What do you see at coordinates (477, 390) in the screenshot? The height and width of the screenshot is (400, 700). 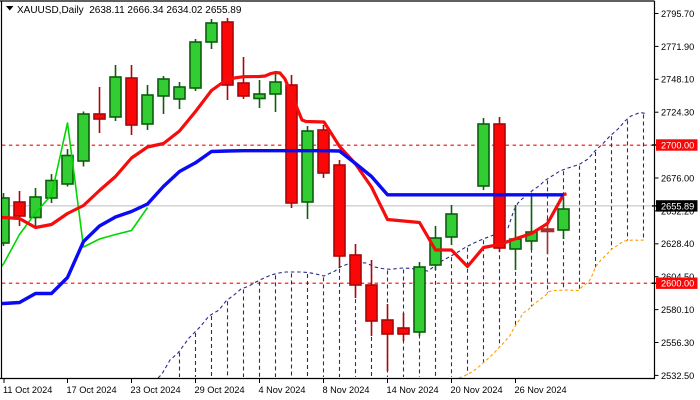 I see `svg-text: 20 Nov 2024` at bounding box center [477, 390].